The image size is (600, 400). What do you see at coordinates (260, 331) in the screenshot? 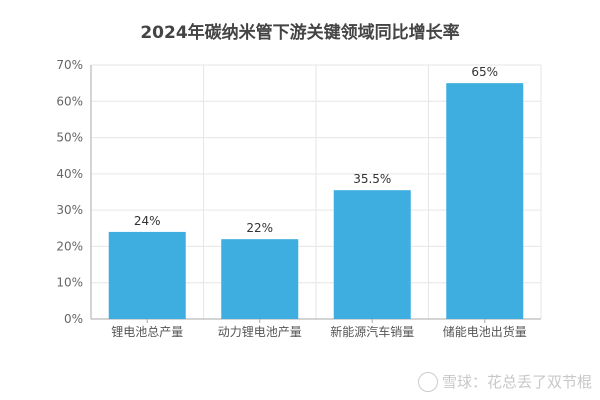
I see `x-tick-label: 动力锂电池产量` at bounding box center [260, 331].